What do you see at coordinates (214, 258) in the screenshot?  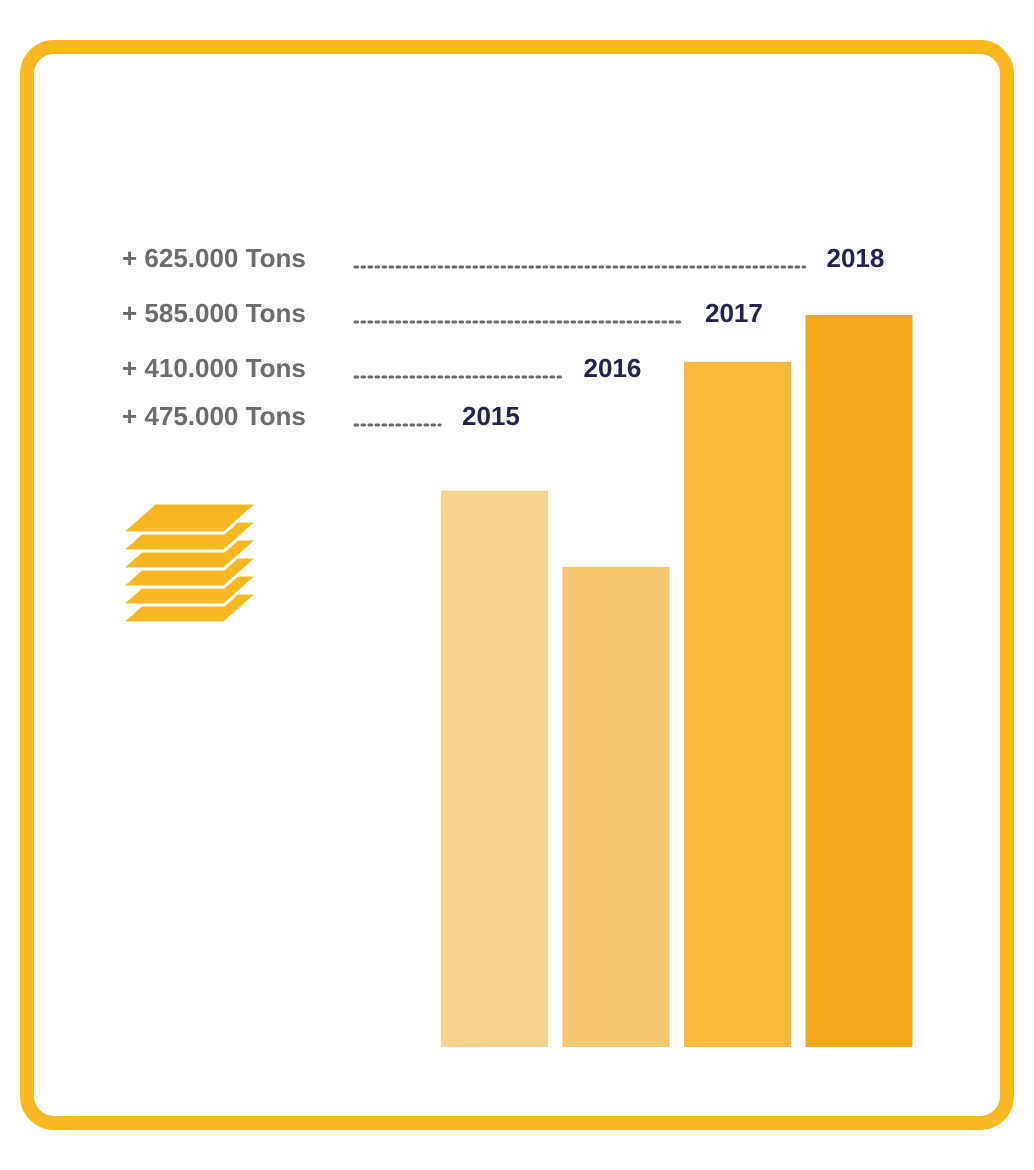 I see `value-label-2018: + 625.000 Tons` at bounding box center [214, 258].